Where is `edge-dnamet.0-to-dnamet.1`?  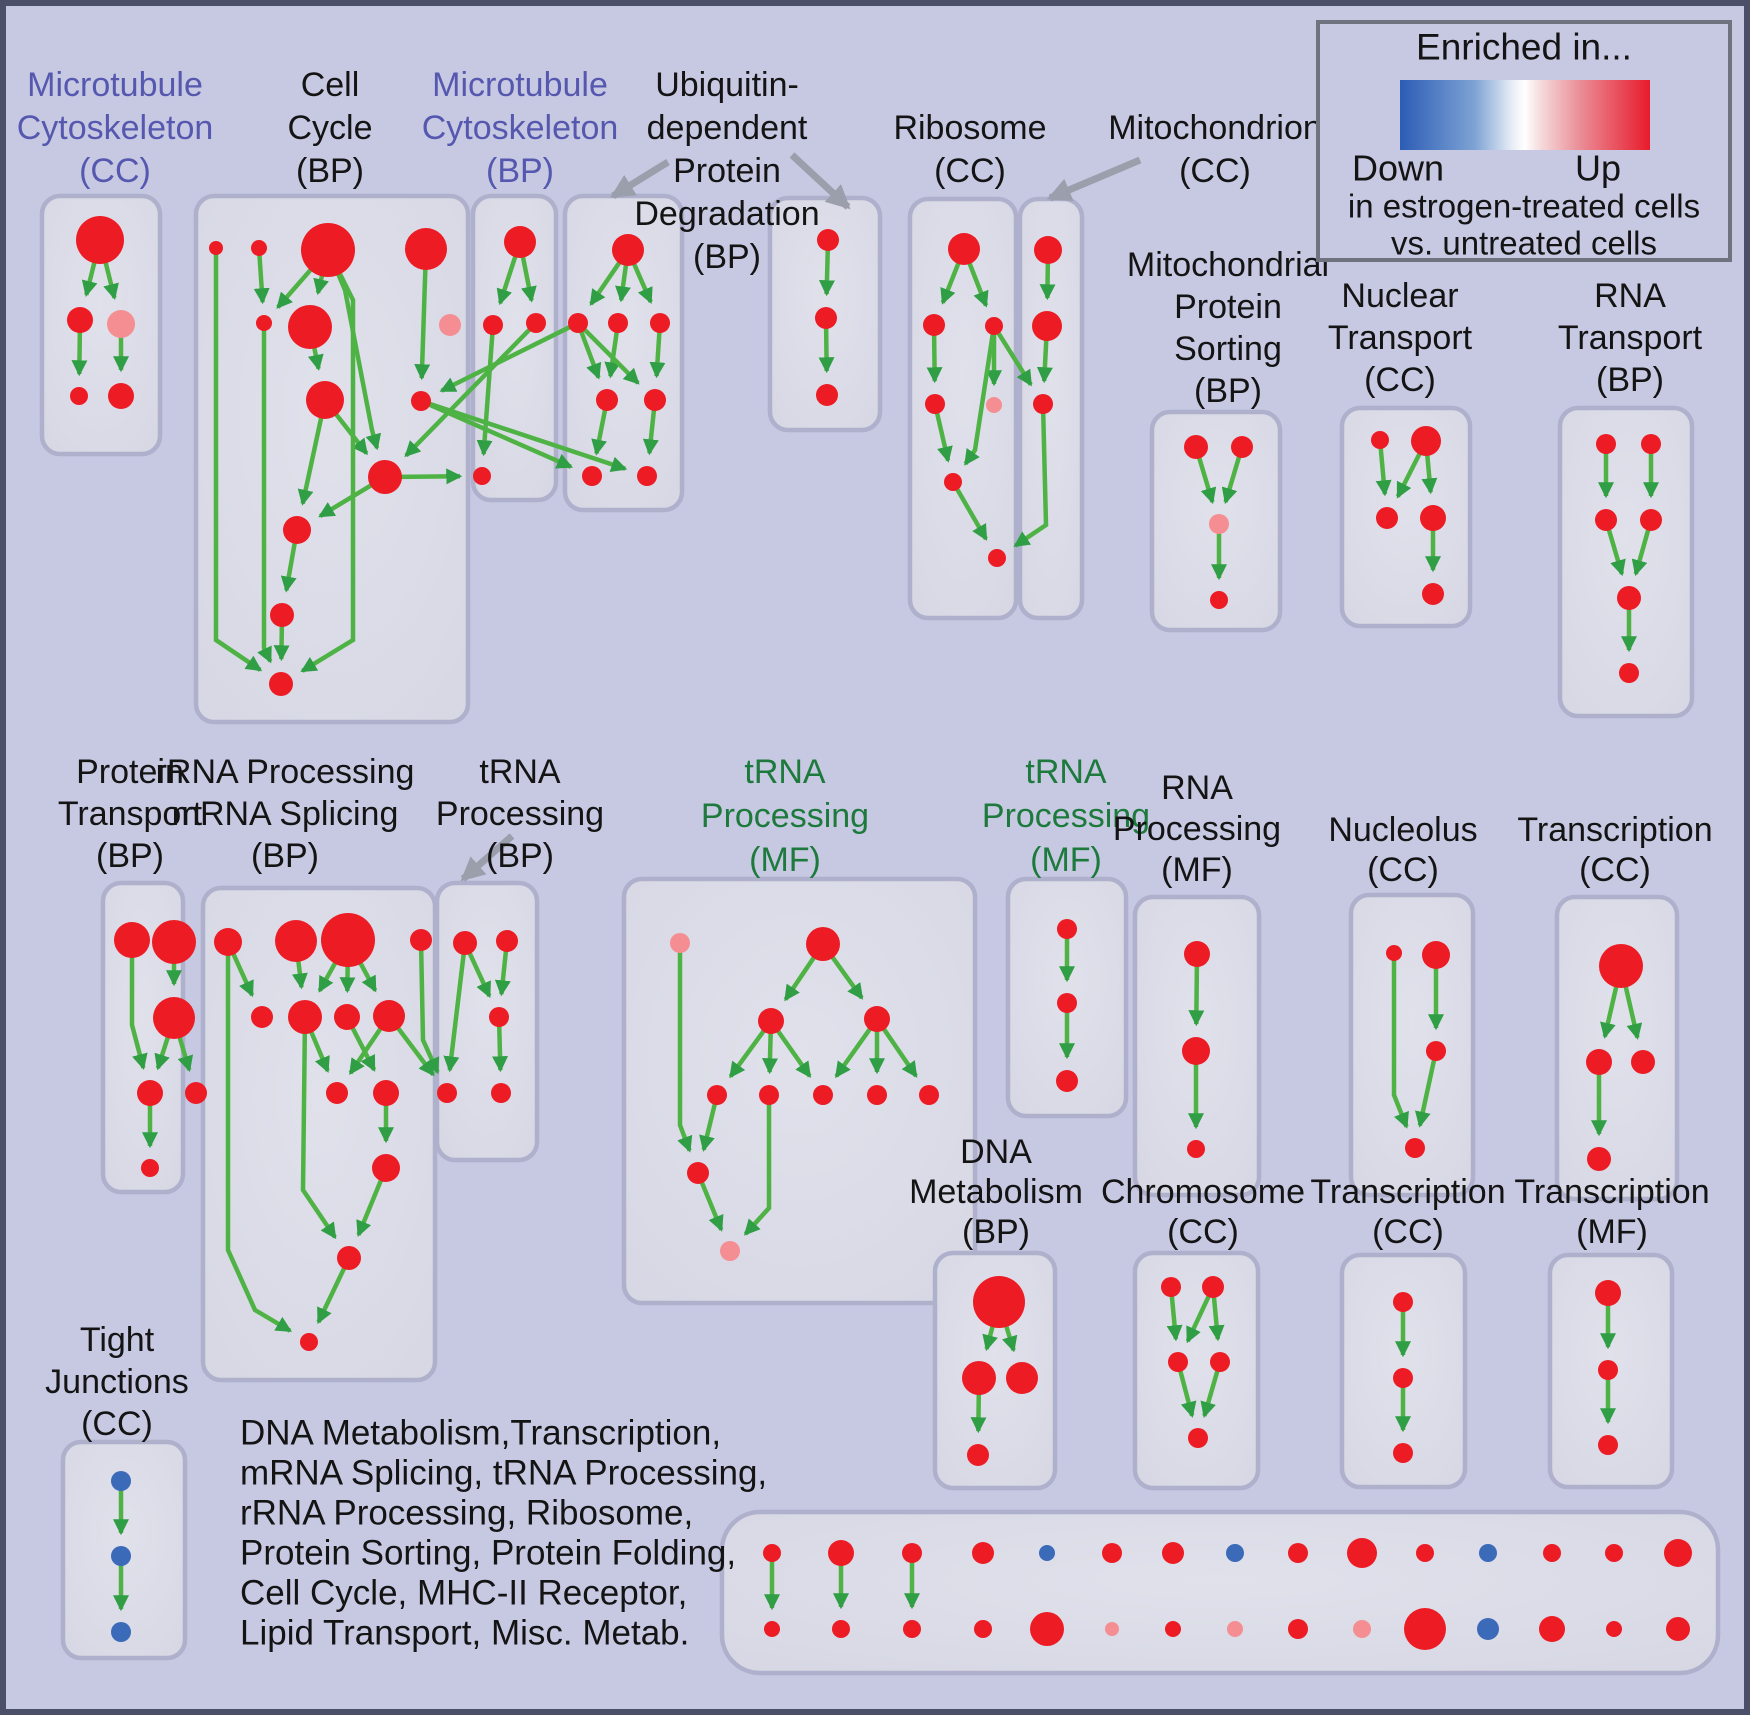
edge-dnamet.0-to-dnamet.1 is located at coordinates (990, 1338).